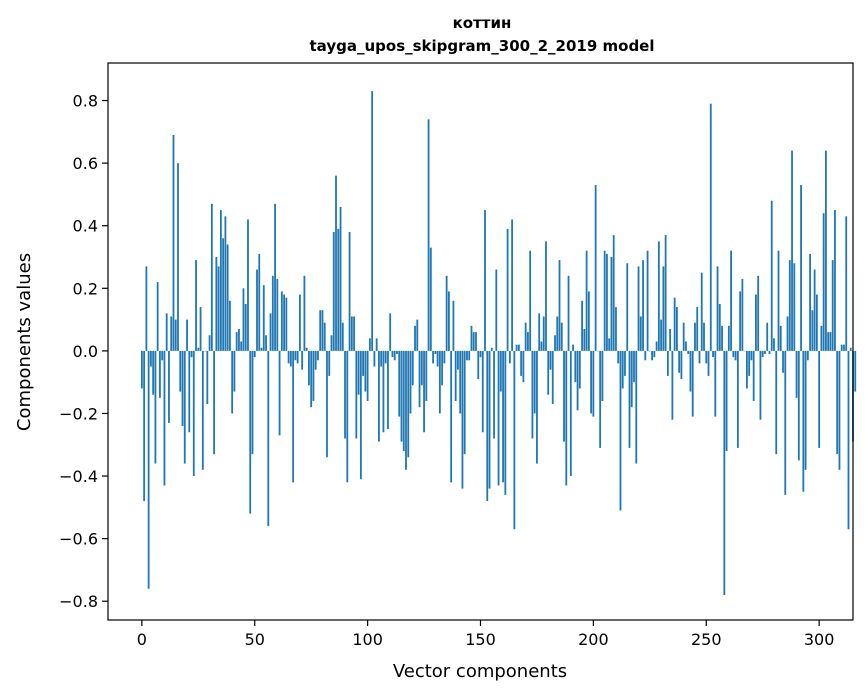  I want to click on x-axis-label: Vector components, so click(480, 671).